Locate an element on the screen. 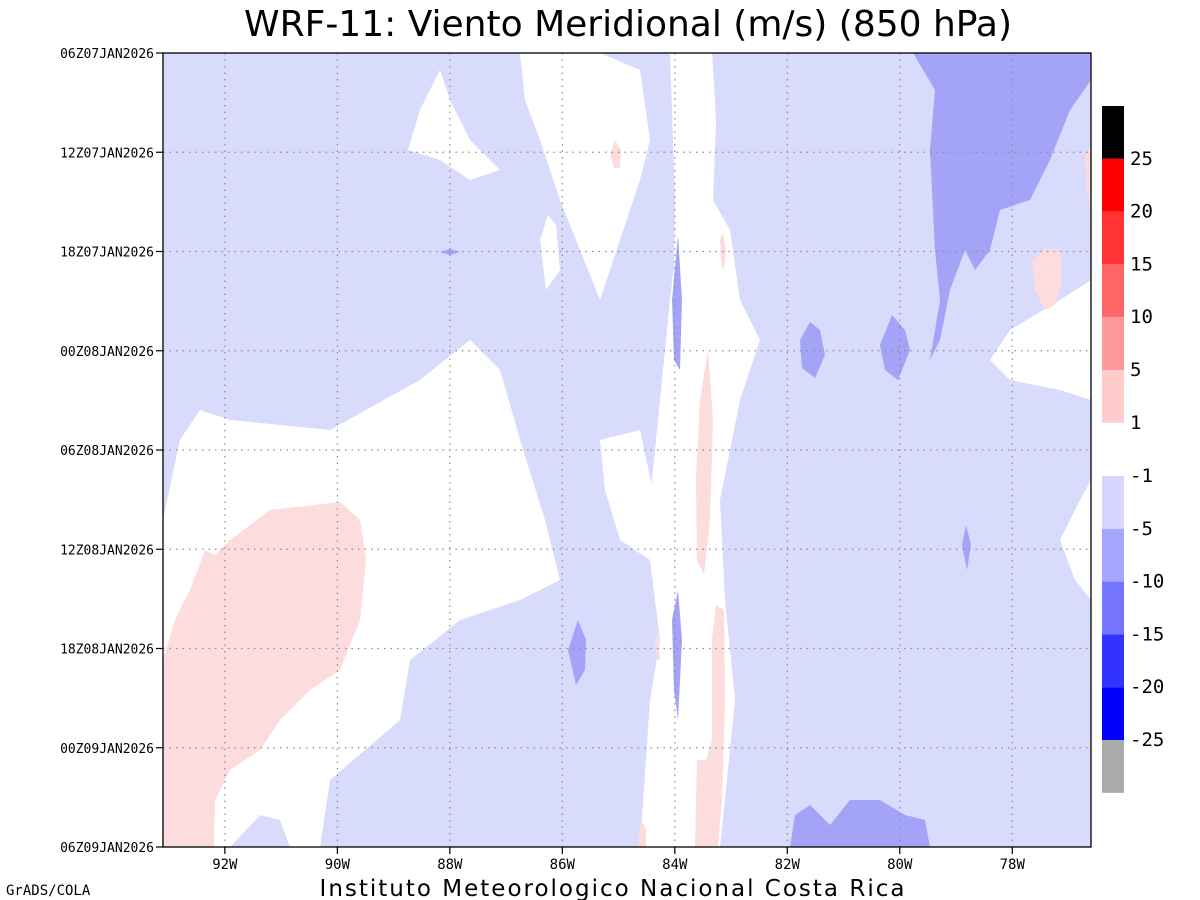 Image resolution: width=1200 pixels, height=900 pixels. x-tick-label: 82W is located at coordinates (788, 865).